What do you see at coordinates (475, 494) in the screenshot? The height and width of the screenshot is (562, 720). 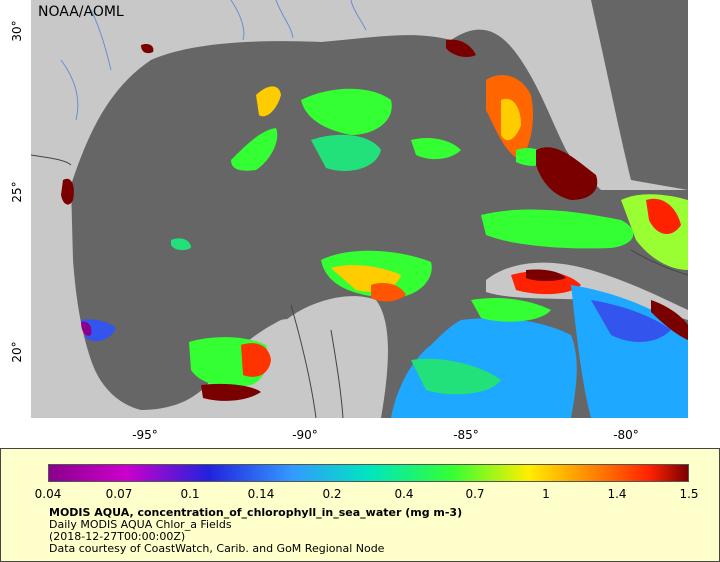 I see `colorbar-tick: 0.7` at bounding box center [475, 494].